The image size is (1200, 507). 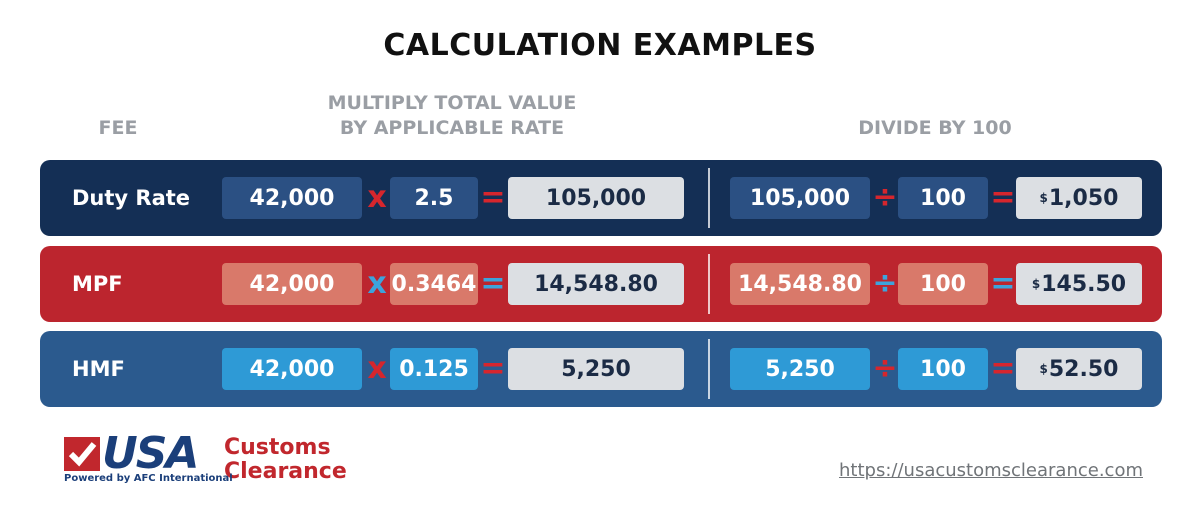 I want to click on logo-check, so click(x=82, y=454).